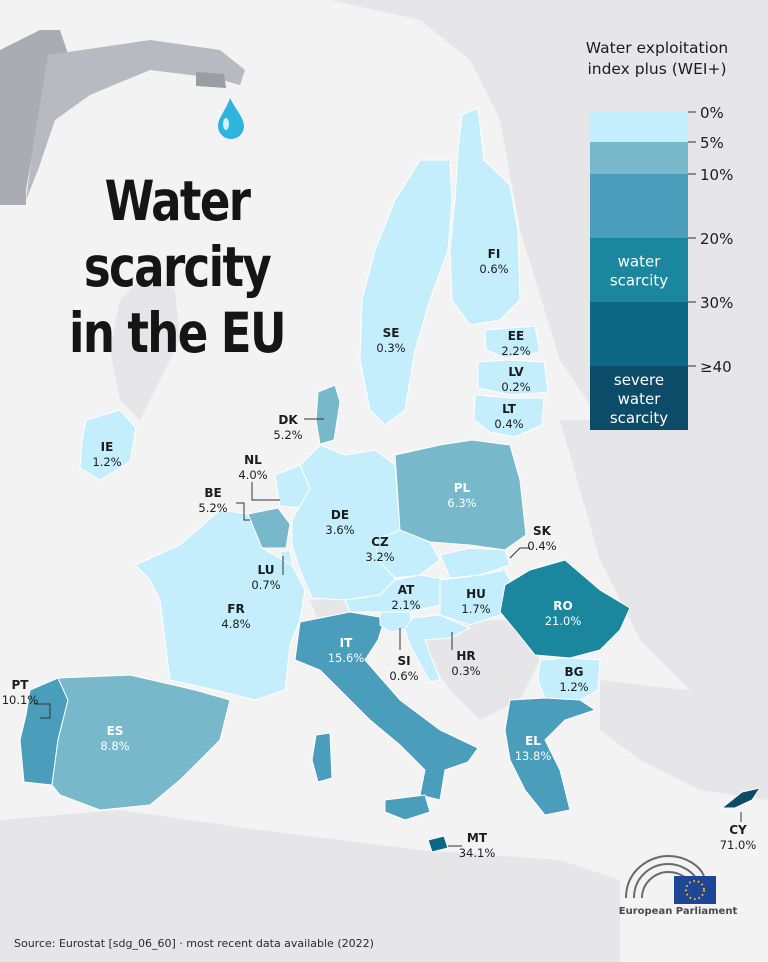 The height and width of the screenshot is (962, 768). Describe the element at coordinates (509, 409) in the screenshot. I see `country-code: LT` at that location.